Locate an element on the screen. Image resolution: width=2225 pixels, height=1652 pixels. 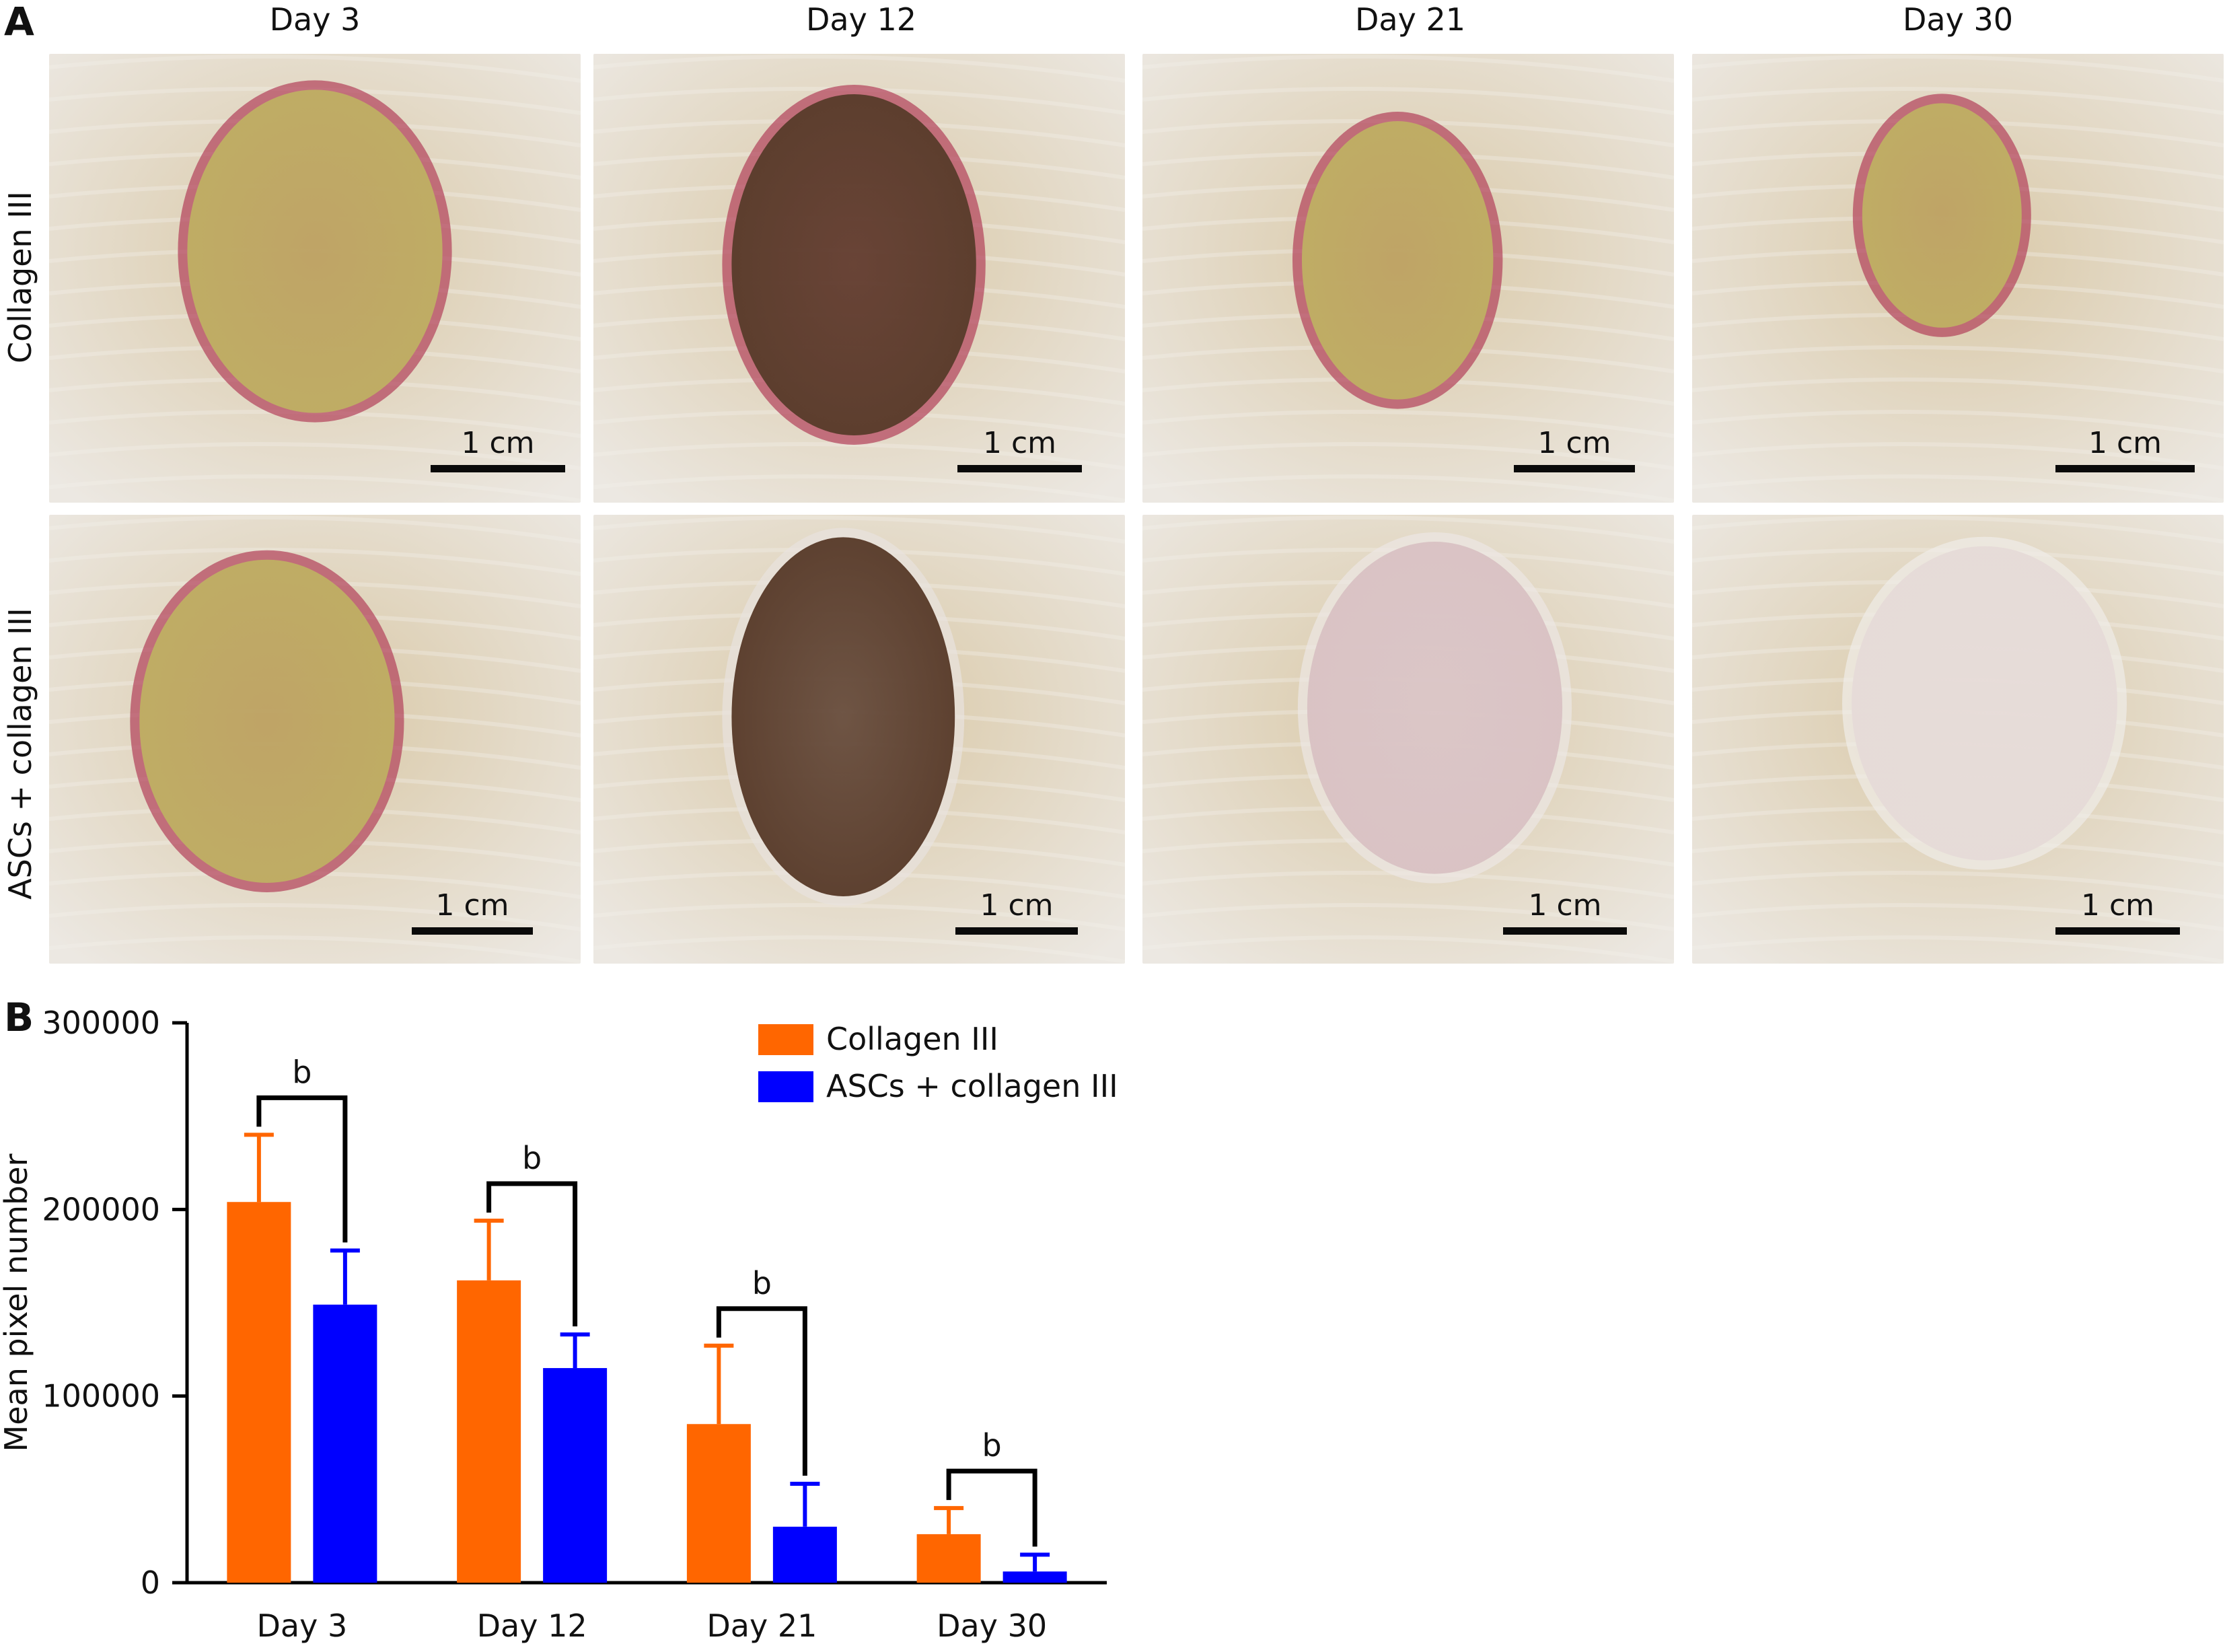
wound-photo-r1-c1 is located at coordinates (315, 278).